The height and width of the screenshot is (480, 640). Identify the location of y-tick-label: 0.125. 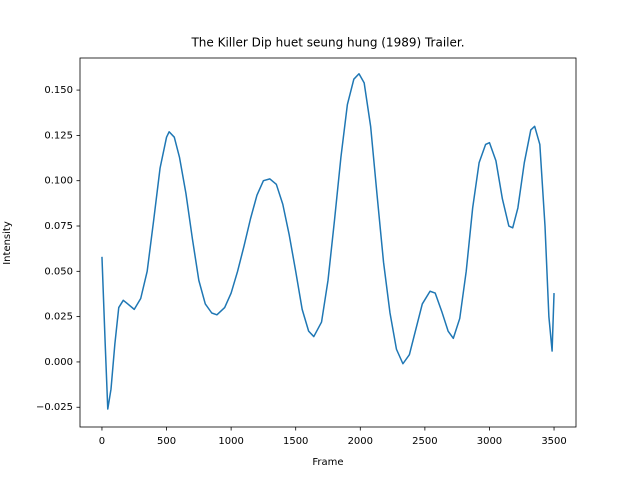
(58, 135).